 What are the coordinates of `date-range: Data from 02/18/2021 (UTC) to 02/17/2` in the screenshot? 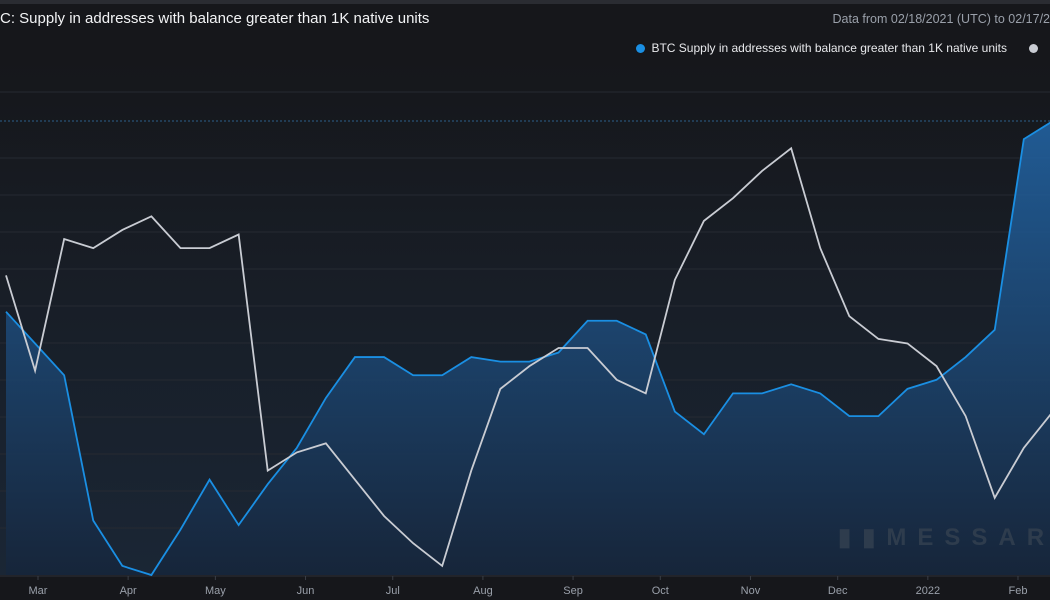 It's located at (941, 19).